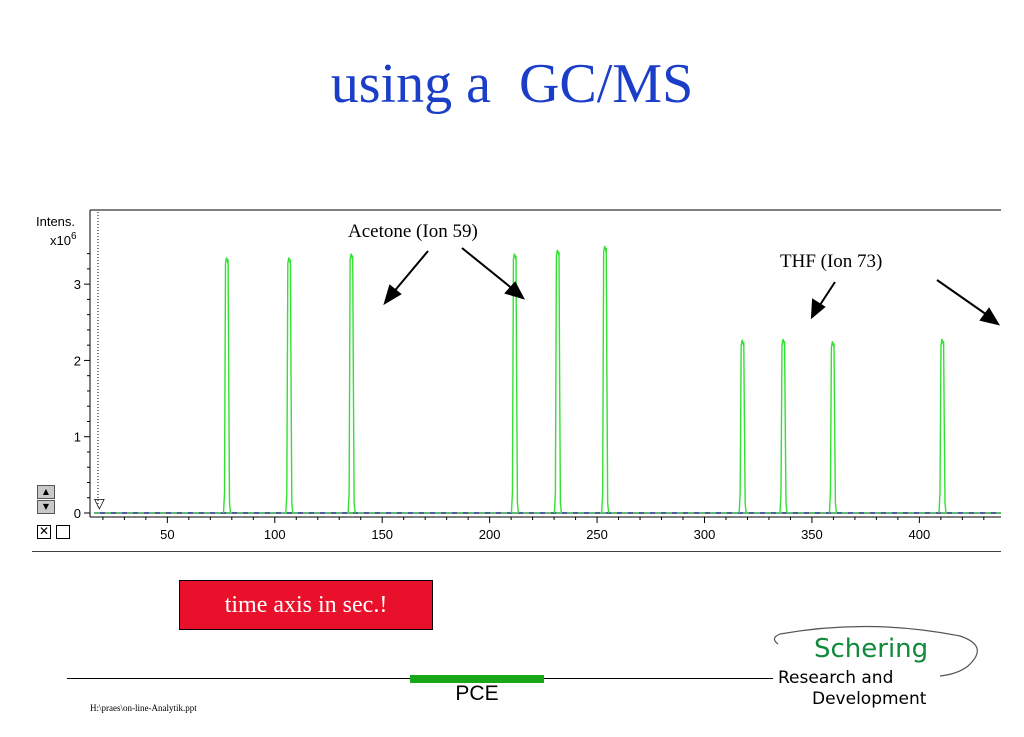 This screenshot has height=737, width=1024. What do you see at coordinates (990, 316) in the screenshot?
I see `thf-arrow-right-head` at bounding box center [990, 316].